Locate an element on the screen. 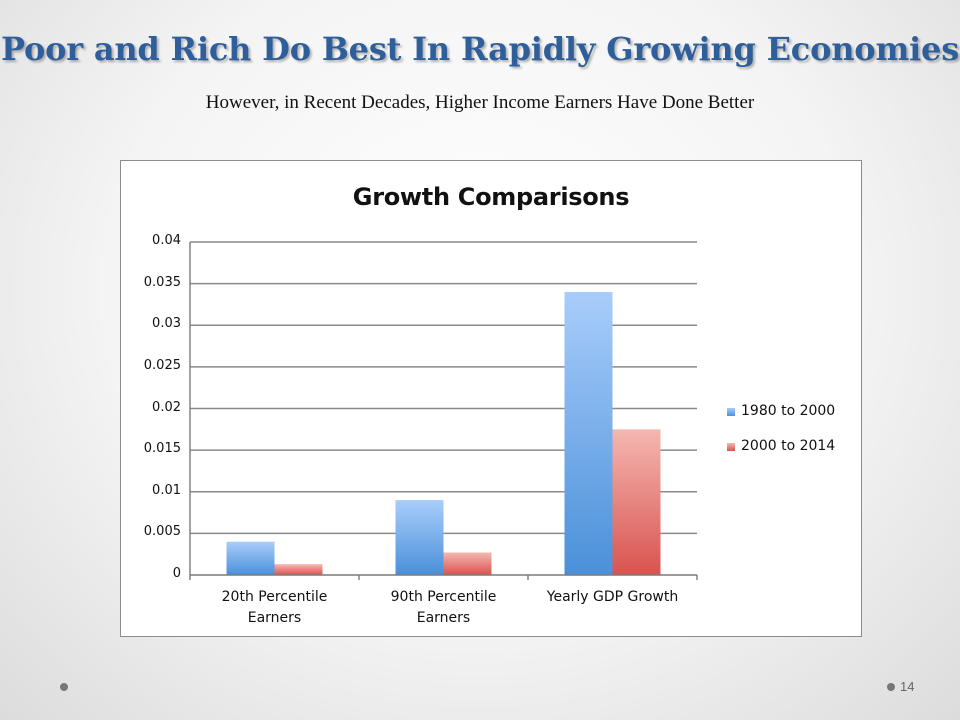 The height and width of the screenshot is (720, 960). legend-label: 2000 to 2014 is located at coordinates (788, 446).